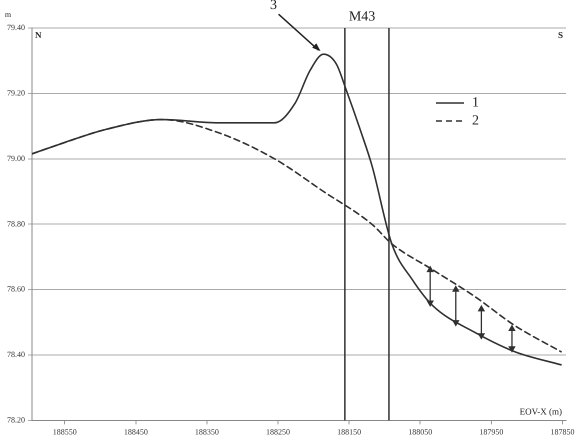  What do you see at coordinates (206, 431) in the screenshot?
I see `x-tick-label: 188350` at bounding box center [206, 431].